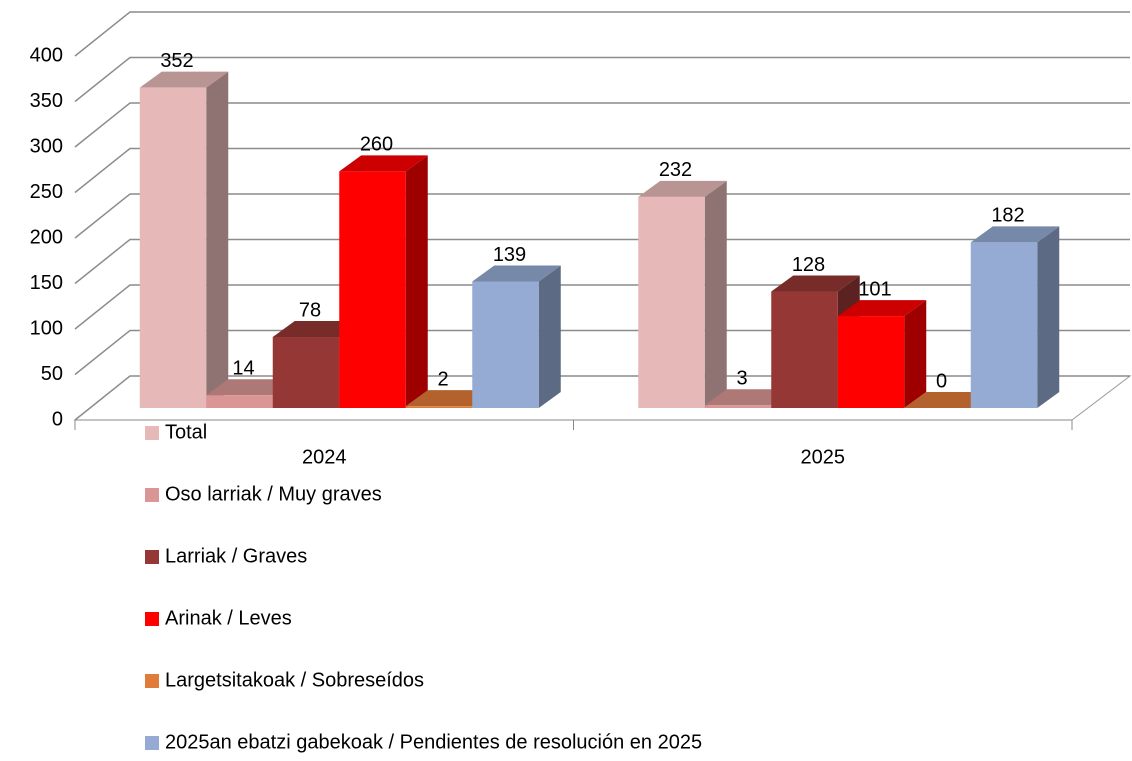  I want to click on legend-label: Largetsitakoak / Sobreseídos, so click(294, 680).